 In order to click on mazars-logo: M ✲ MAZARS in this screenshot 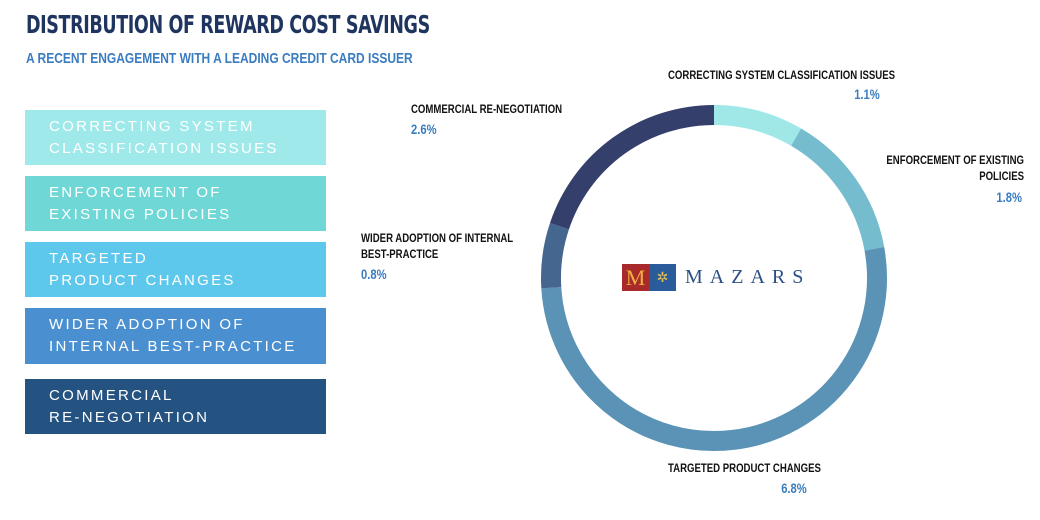, I will do `click(716, 277)`.